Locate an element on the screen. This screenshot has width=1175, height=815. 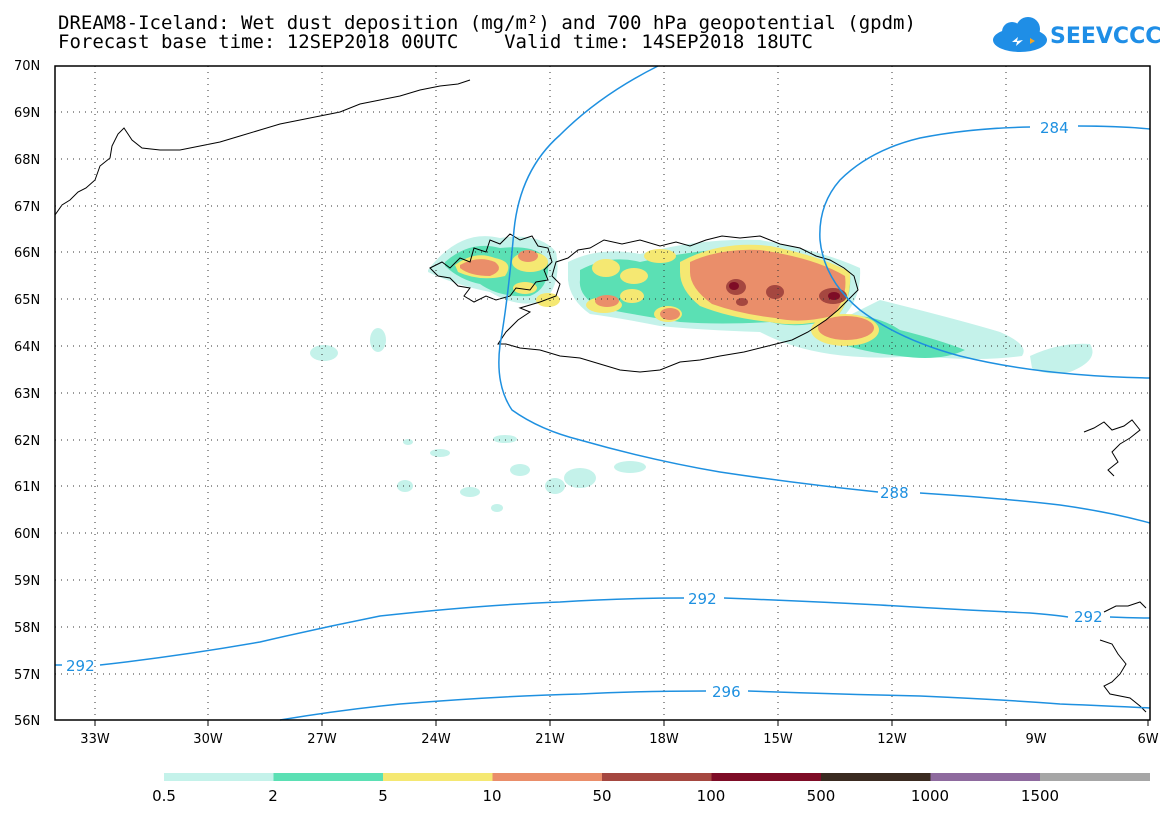
lon-label: 9W is located at coordinates (1035, 739).